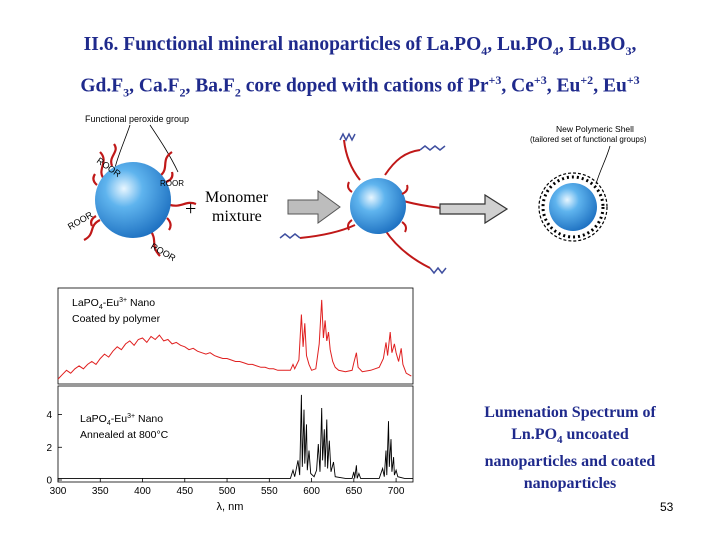  I want to click on bottom-series-line, so click(235, 436).